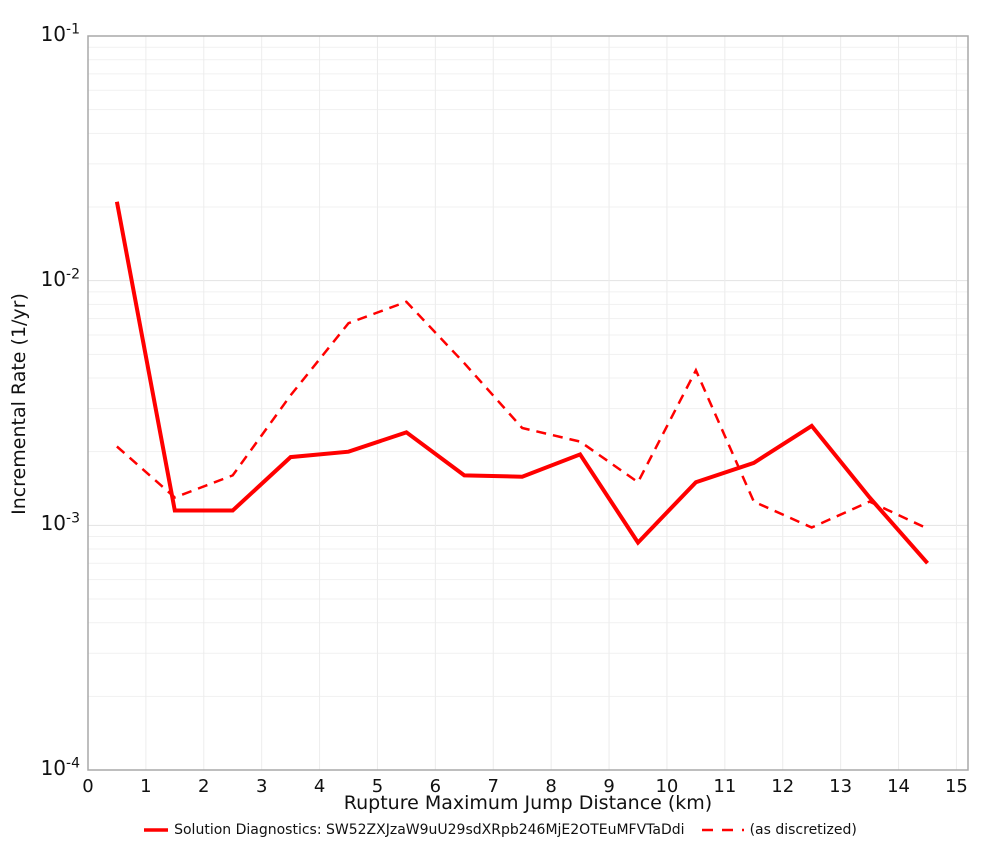 This screenshot has height=850, width=1000. I want to click on x-tick-label: 0, so click(88, 786).